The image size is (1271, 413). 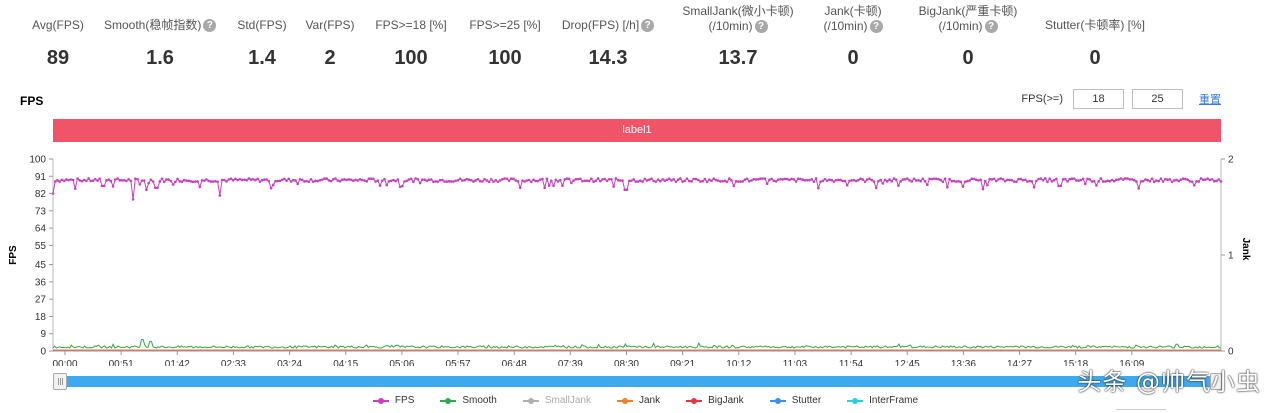 What do you see at coordinates (738, 11) in the screenshot?
I see `stat-label: SmallJank(微小卡顿)` at bounding box center [738, 11].